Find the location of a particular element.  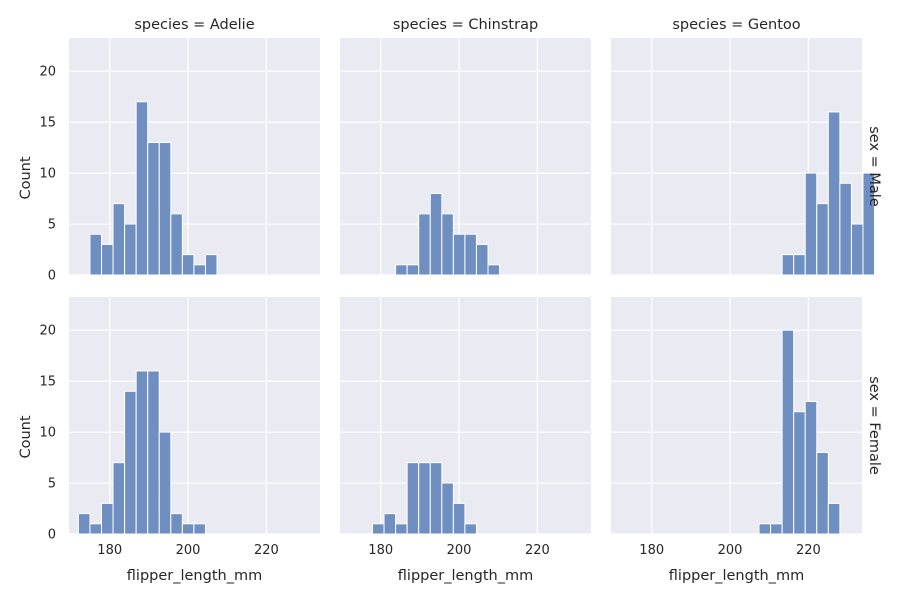

facet-column-title: species = Chinstrap is located at coordinates (465, 25).